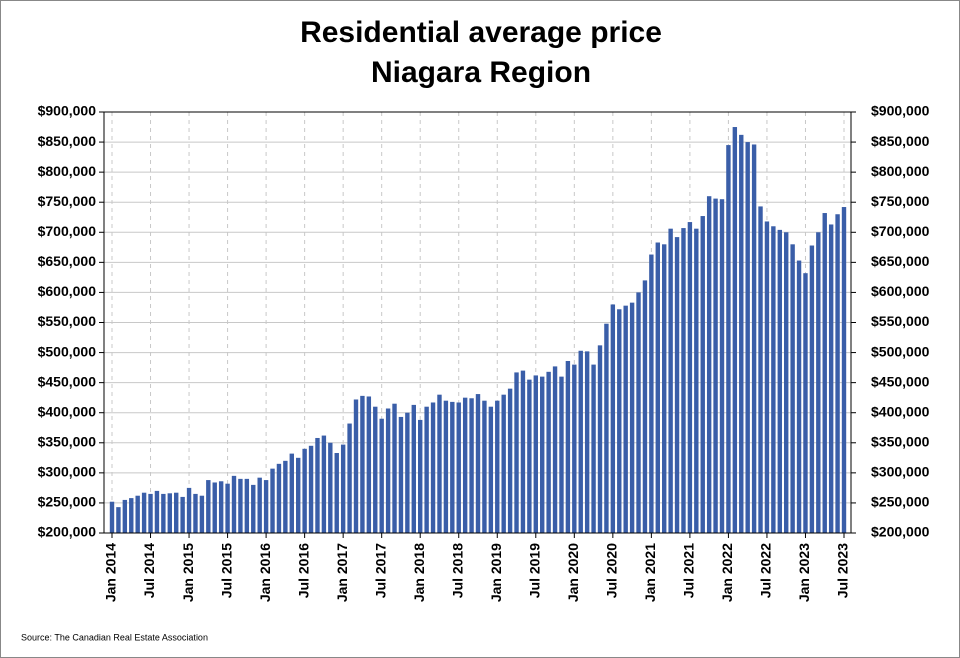 The image size is (960, 658). I want to click on y2-tick-label: $450,000, so click(900, 381).